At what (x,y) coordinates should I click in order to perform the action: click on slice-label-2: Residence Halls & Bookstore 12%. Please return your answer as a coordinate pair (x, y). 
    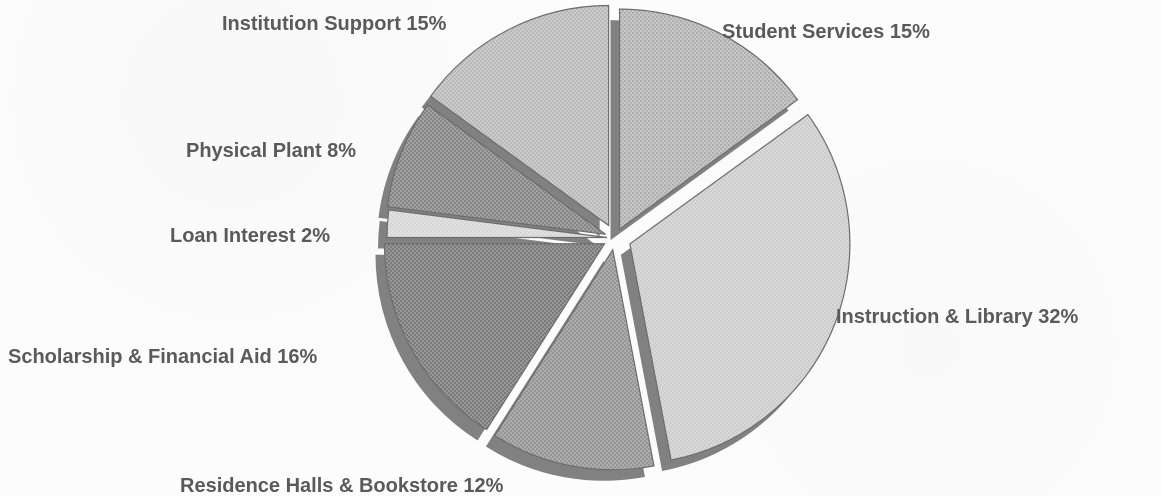
    Looking at the image, I should click on (342, 485).